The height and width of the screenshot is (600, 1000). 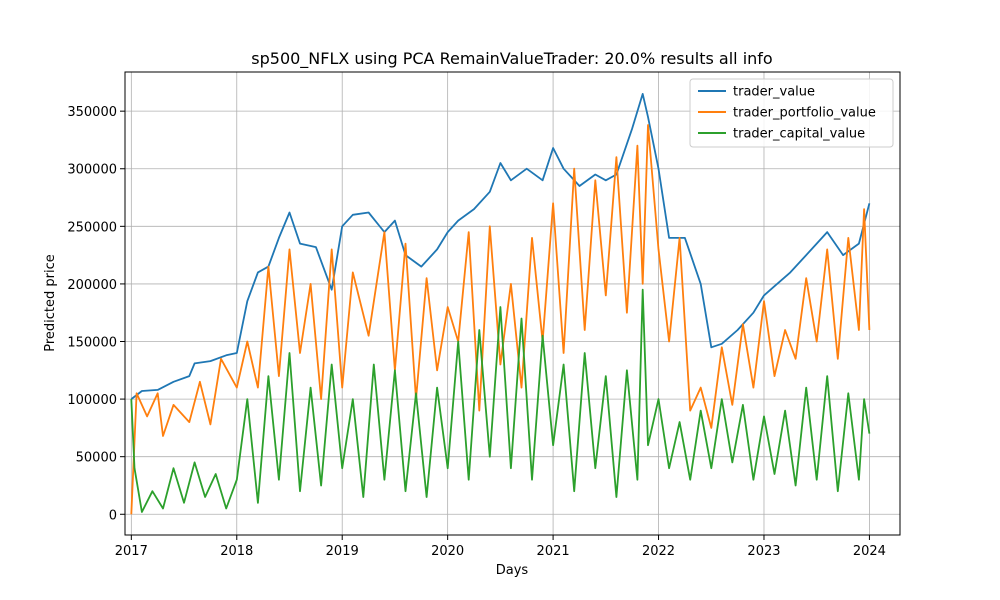 What do you see at coordinates (553, 551) in the screenshot?
I see `x-tick-label: 2021` at bounding box center [553, 551].